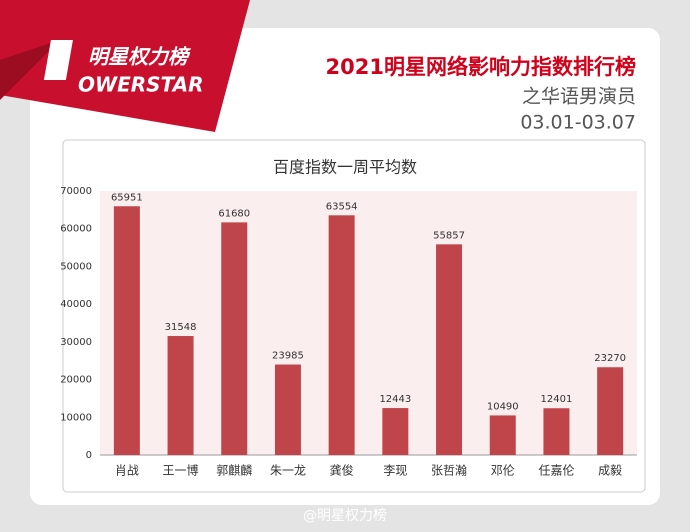 The width and height of the screenshot is (690, 532). I want to click on x-tick-label: 肖战, so click(127, 471).